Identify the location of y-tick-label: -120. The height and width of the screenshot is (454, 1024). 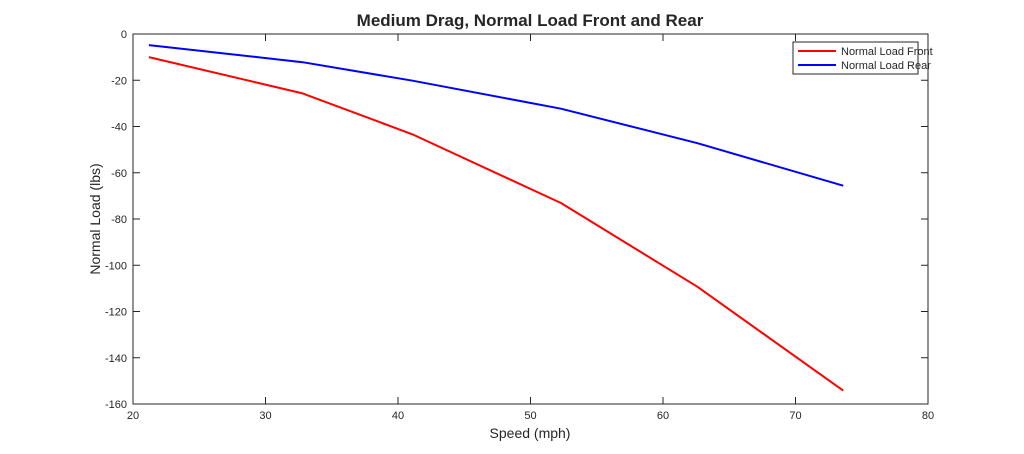
(116, 313).